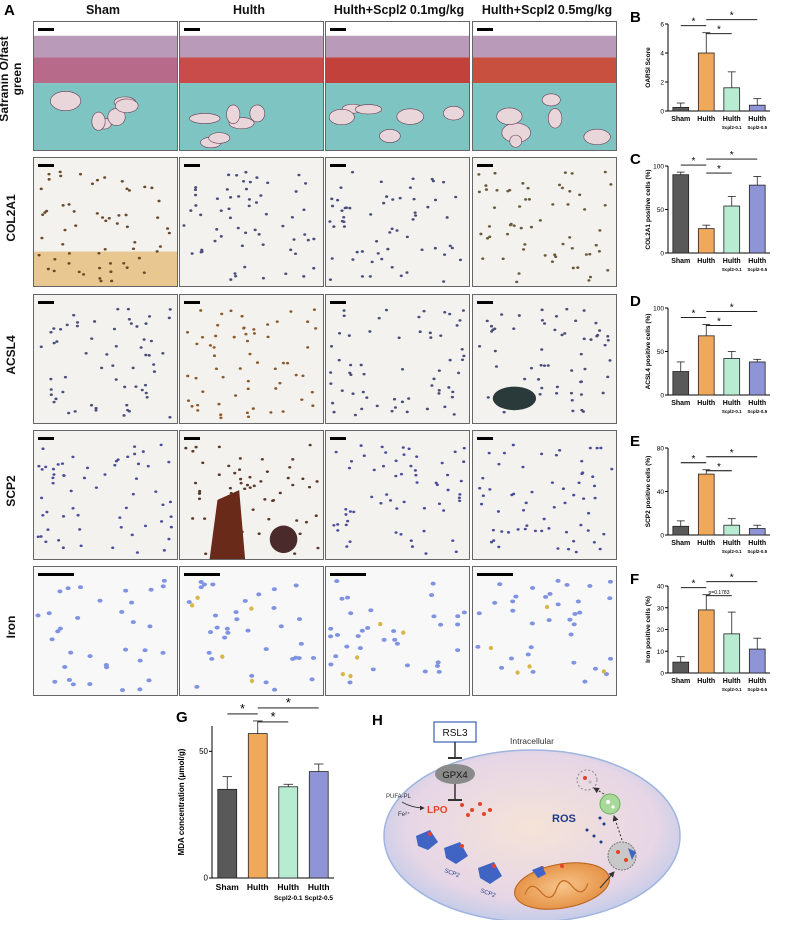  Describe the element at coordinates (454, 733) in the screenshot. I see `rsl3-label: RSL3` at that location.